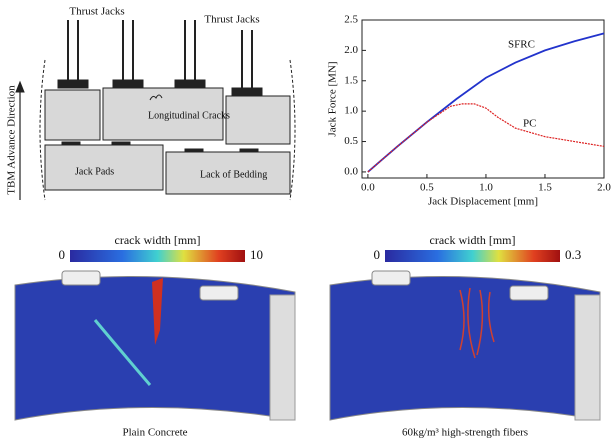  What do you see at coordinates (351, 20) in the screenshot?
I see `y-tick-label: 2.5` at bounding box center [351, 20].